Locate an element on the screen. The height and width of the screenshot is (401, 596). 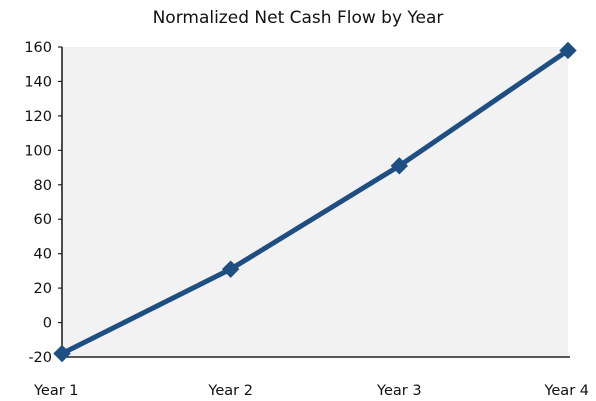
y-tick-label: -20 is located at coordinates (40, 358).